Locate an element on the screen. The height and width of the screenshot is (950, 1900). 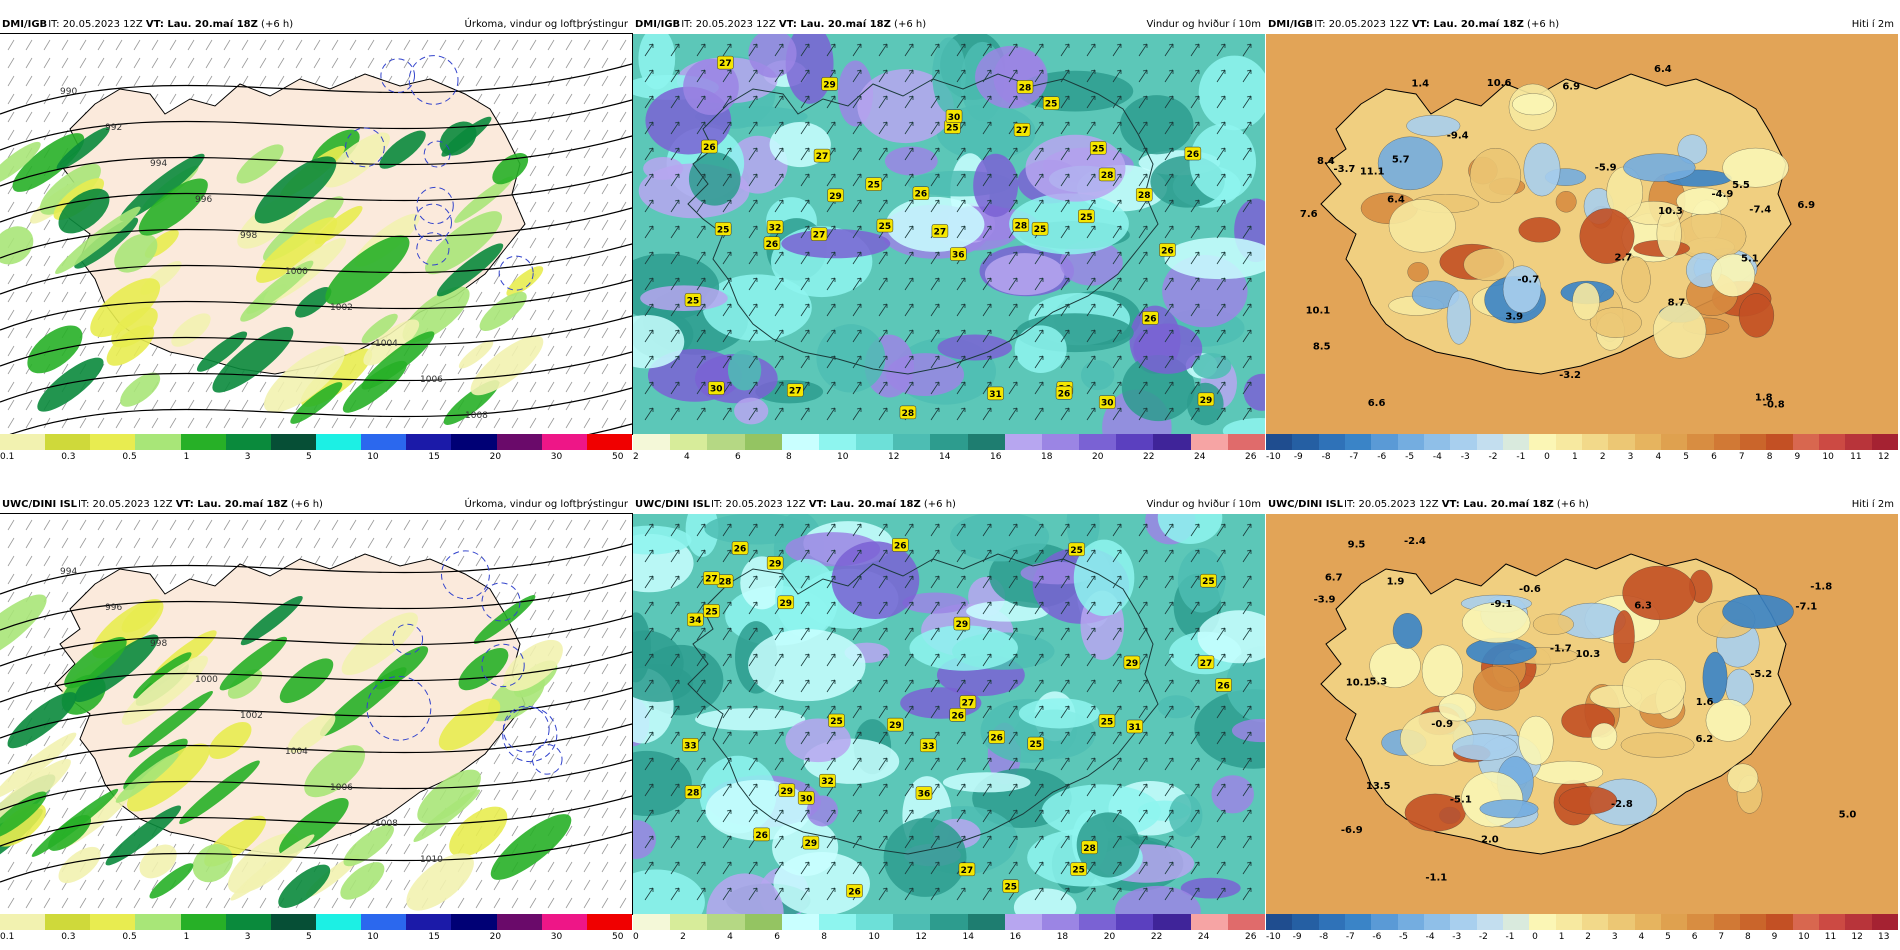
svg-text: 25 is located at coordinates (1036, 745).